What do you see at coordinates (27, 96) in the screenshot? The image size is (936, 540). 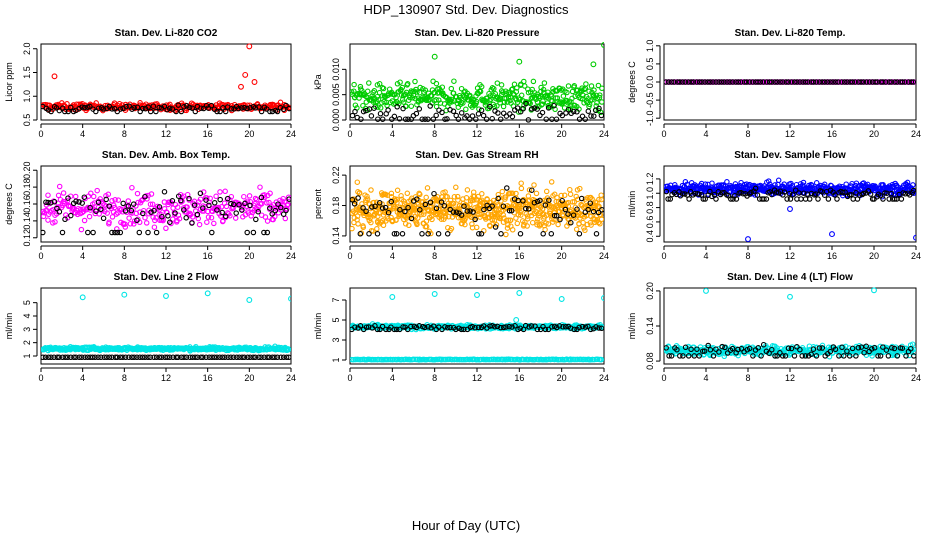 I see `y-tick-label: 1.0` at bounding box center [27, 96].